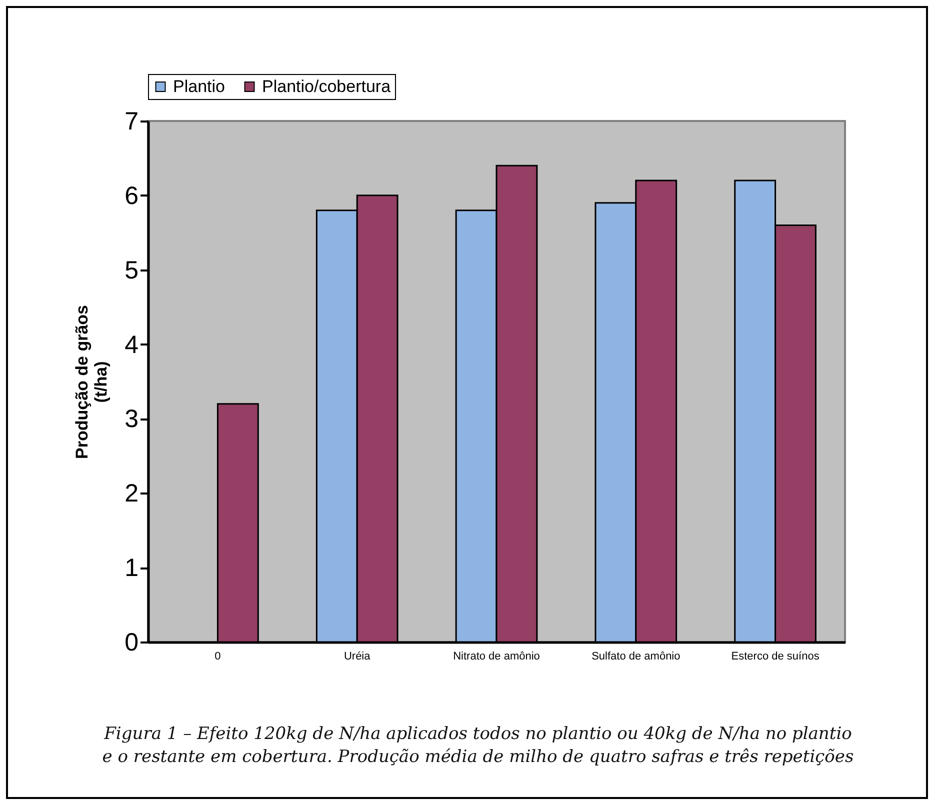 Image resolution: width=938 pixels, height=809 pixels. Describe the element at coordinates (131, 270) in the screenshot. I see `y-tick-label: 5` at that location.